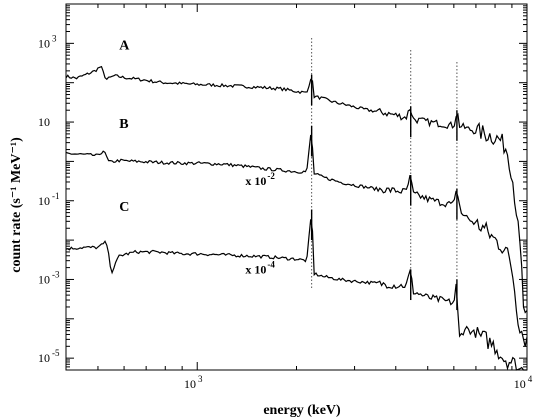 The width and height of the screenshot is (553, 419). I want to click on y-tick-label: 10 3, so click(47, 41).